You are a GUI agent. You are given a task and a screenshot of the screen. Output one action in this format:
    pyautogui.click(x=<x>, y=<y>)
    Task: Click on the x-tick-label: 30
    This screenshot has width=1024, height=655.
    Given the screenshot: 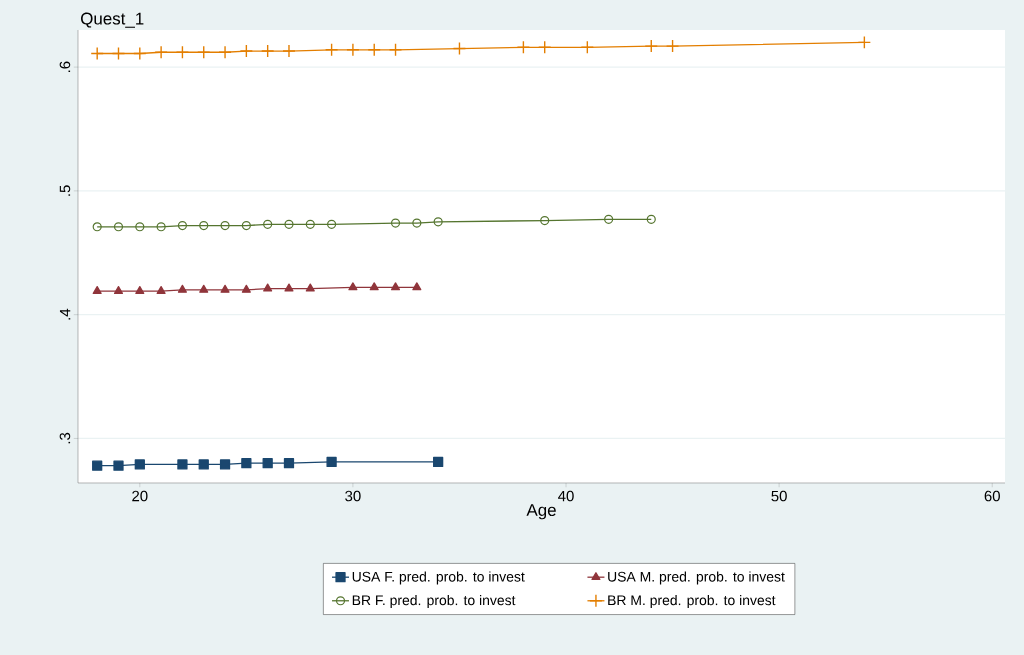 What is the action you would take?
    pyautogui.click(x=353, y=496)
    